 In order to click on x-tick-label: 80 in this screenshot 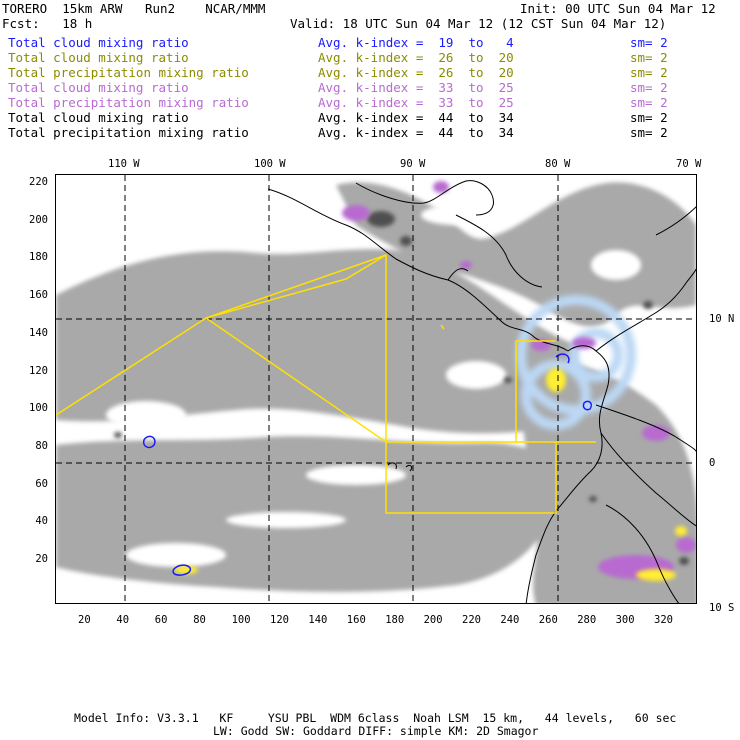, I will do `click(199, 620)`.